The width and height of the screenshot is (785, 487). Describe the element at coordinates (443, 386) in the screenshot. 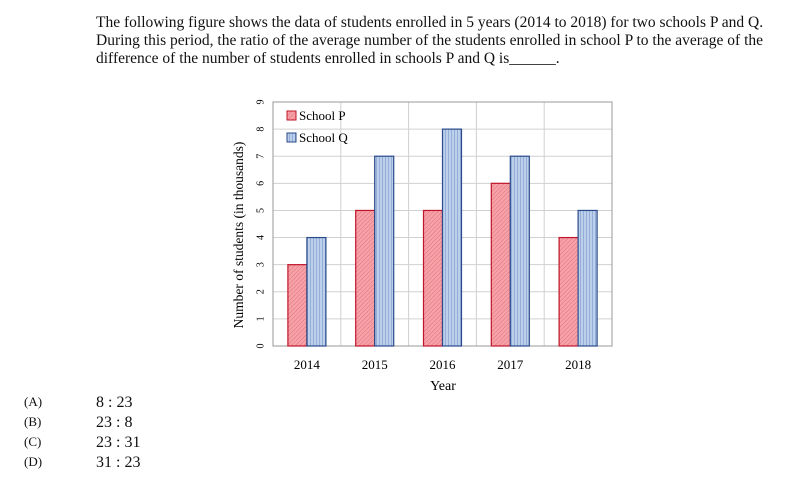

I see `x-axis-label: Year` at that location.